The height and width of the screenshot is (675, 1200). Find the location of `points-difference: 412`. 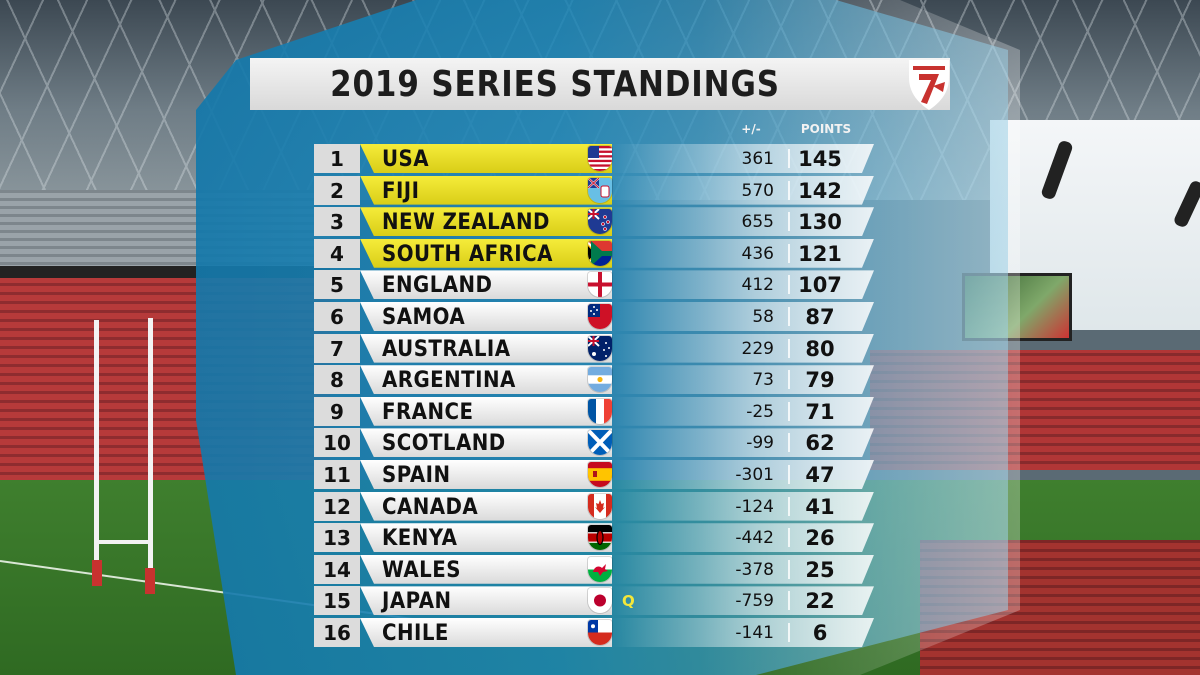

points-difference: 412 is located at coordinates (757, 285).